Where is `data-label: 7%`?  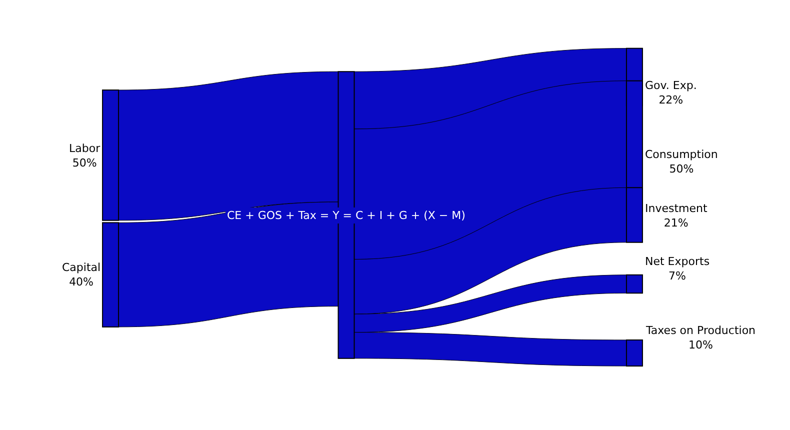
data-label: 7% is located at coordinates (677, 275).